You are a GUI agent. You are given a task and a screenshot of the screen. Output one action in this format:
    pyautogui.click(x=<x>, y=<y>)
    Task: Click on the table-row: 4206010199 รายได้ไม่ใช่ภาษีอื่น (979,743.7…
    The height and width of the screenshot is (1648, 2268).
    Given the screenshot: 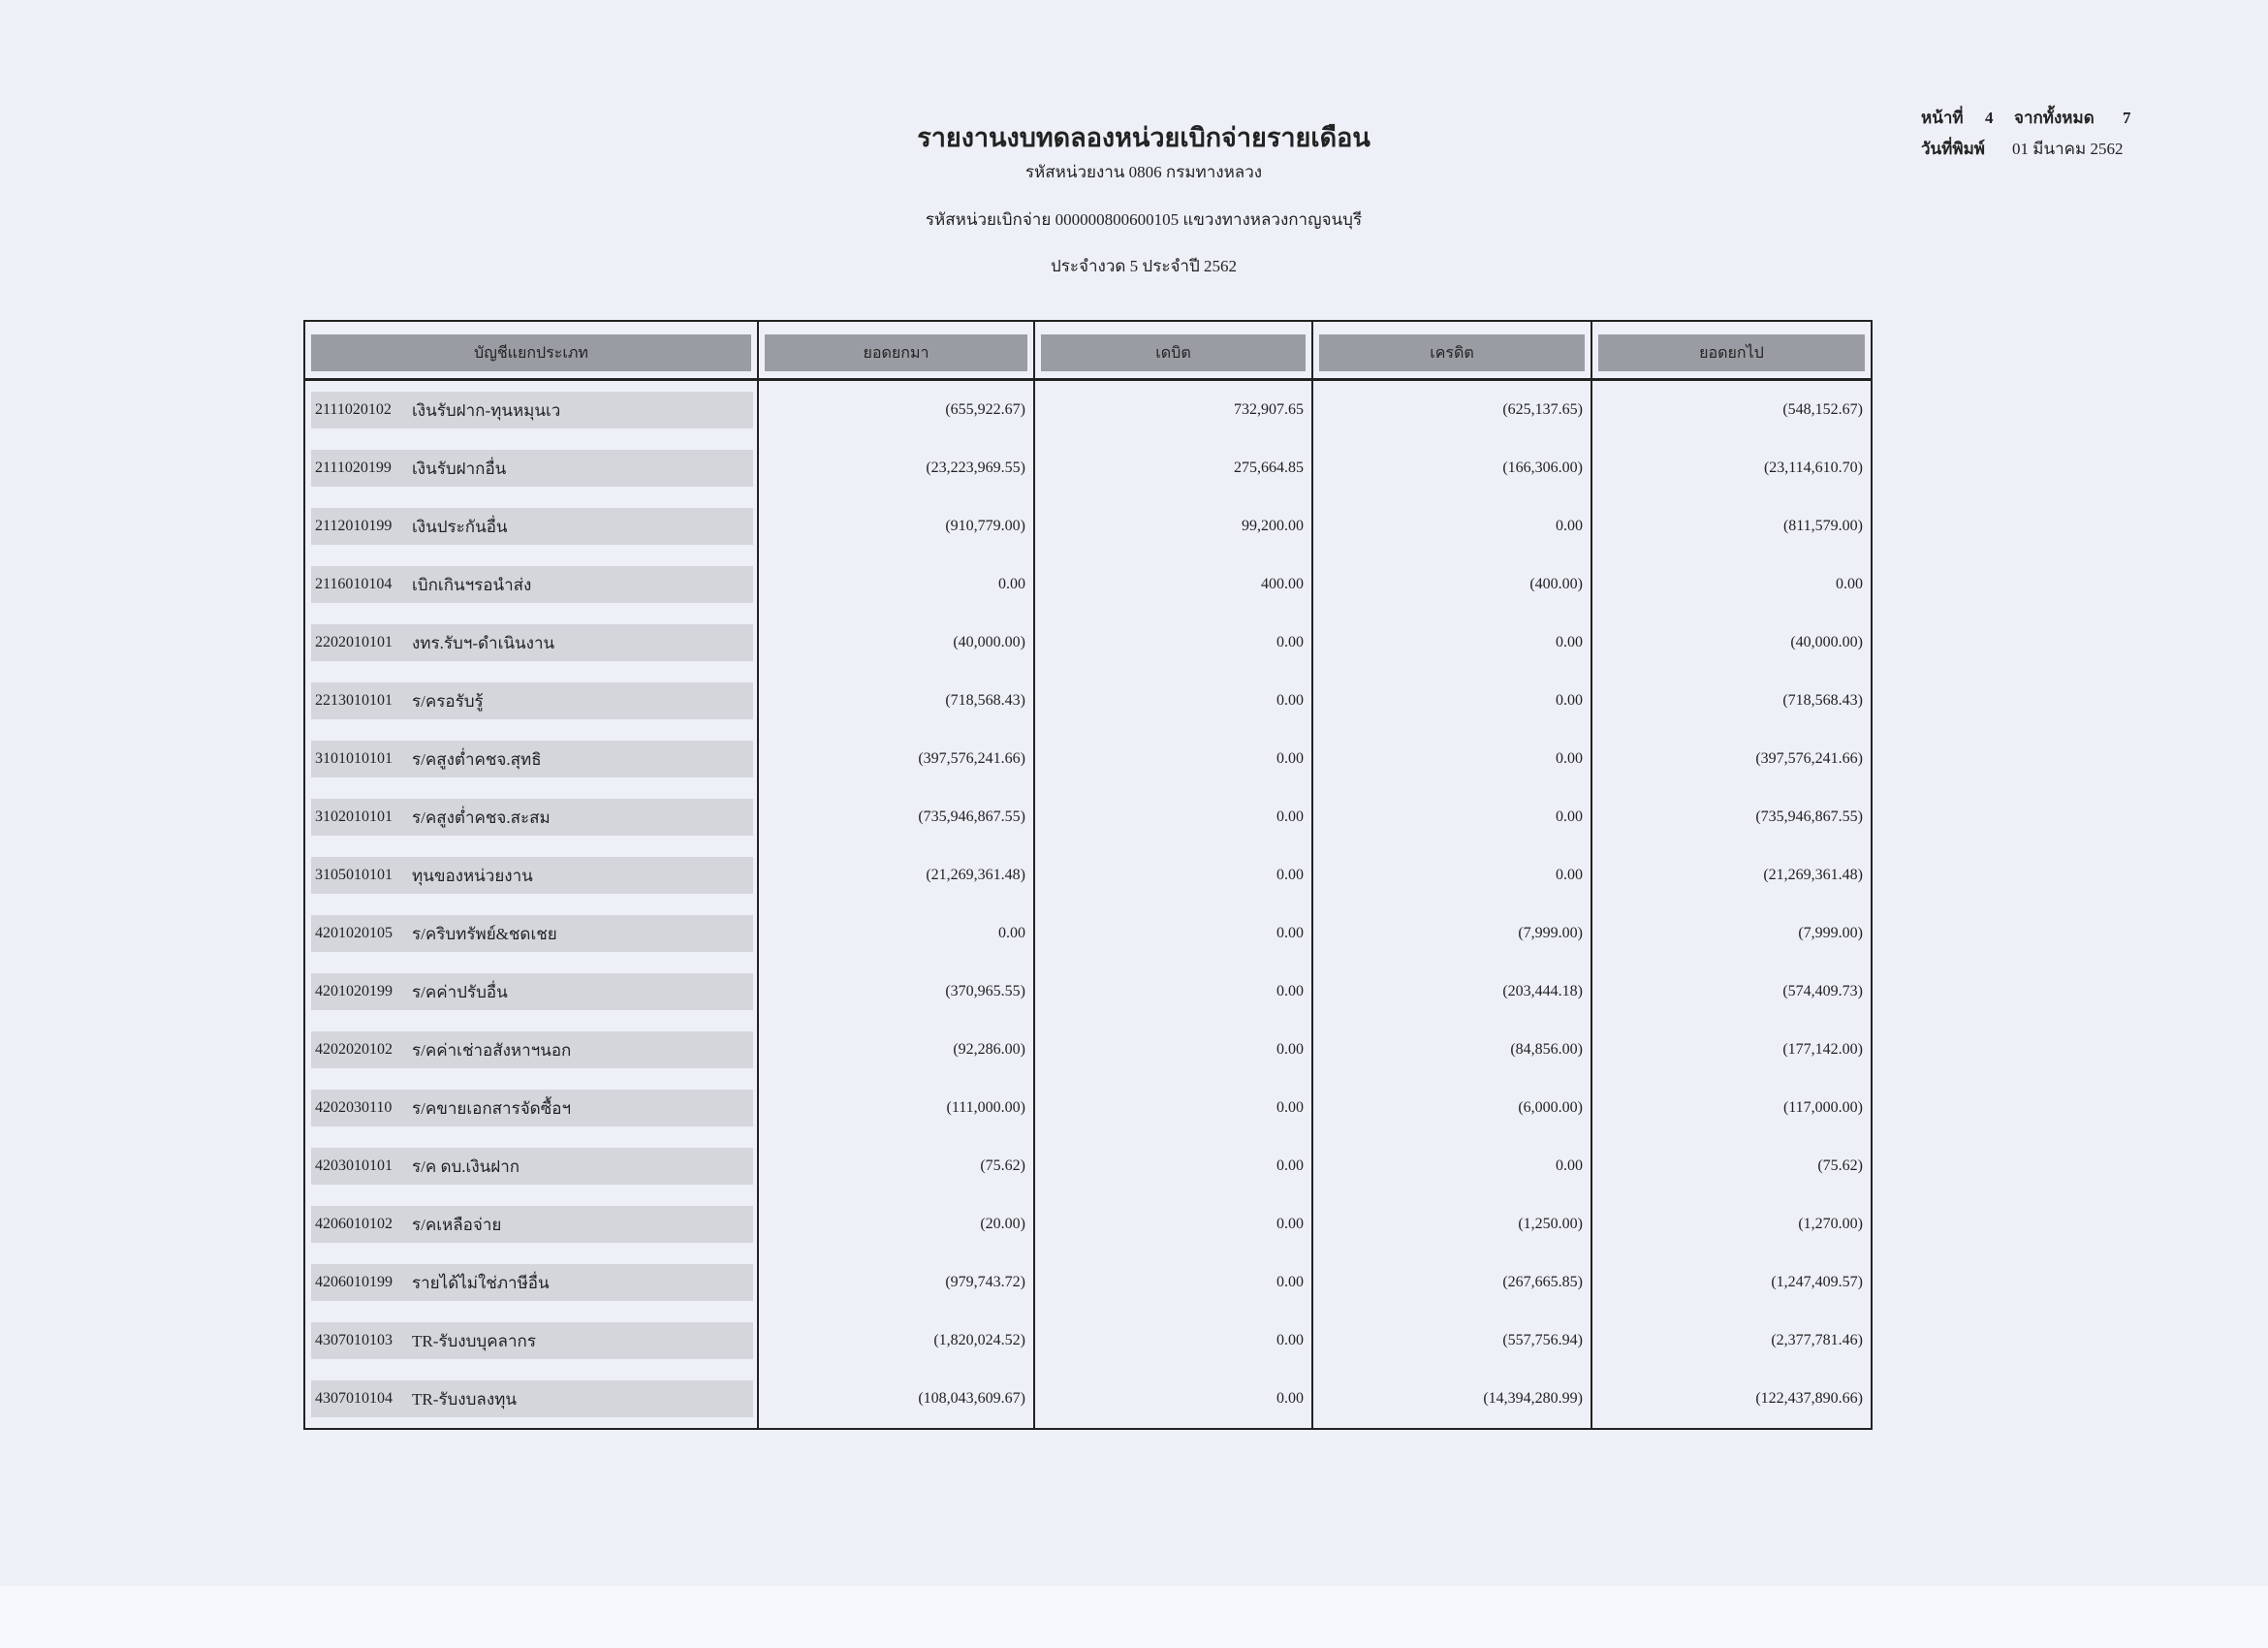 What is the action you would take?
    pyautogui.click(x=1088, y=1283)
    